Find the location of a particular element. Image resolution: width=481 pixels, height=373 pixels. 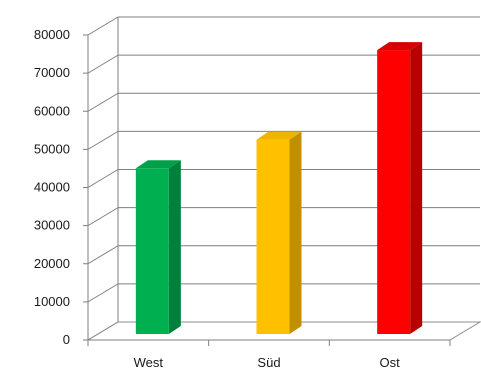

x-tick-label: West is located at coordinates (149, 362).